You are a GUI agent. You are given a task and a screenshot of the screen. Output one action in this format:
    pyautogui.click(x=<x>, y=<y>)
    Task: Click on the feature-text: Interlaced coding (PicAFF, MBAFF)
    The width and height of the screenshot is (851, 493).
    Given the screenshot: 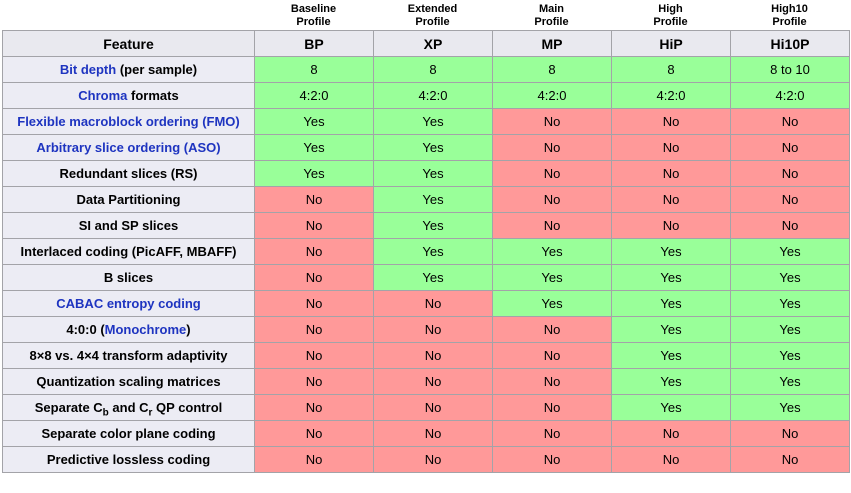 What is the action you would take?
    pyautogui.click(x=128, y=251)
    